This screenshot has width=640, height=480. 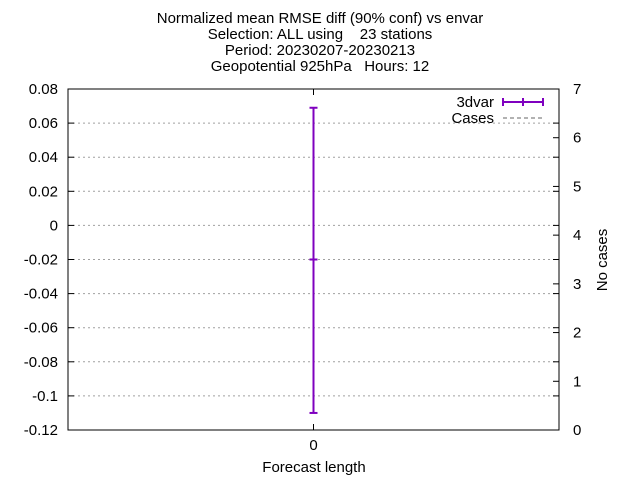 What do you see at coordinates (314, 260) in the screenshot?
I see `series-layer` at bounding box center [314, 260].